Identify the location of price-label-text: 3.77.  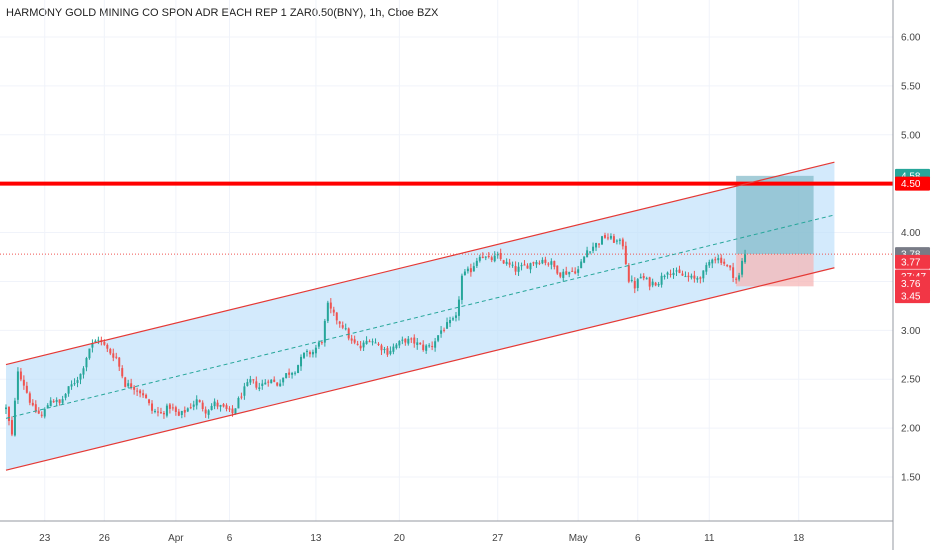
(911, 262).